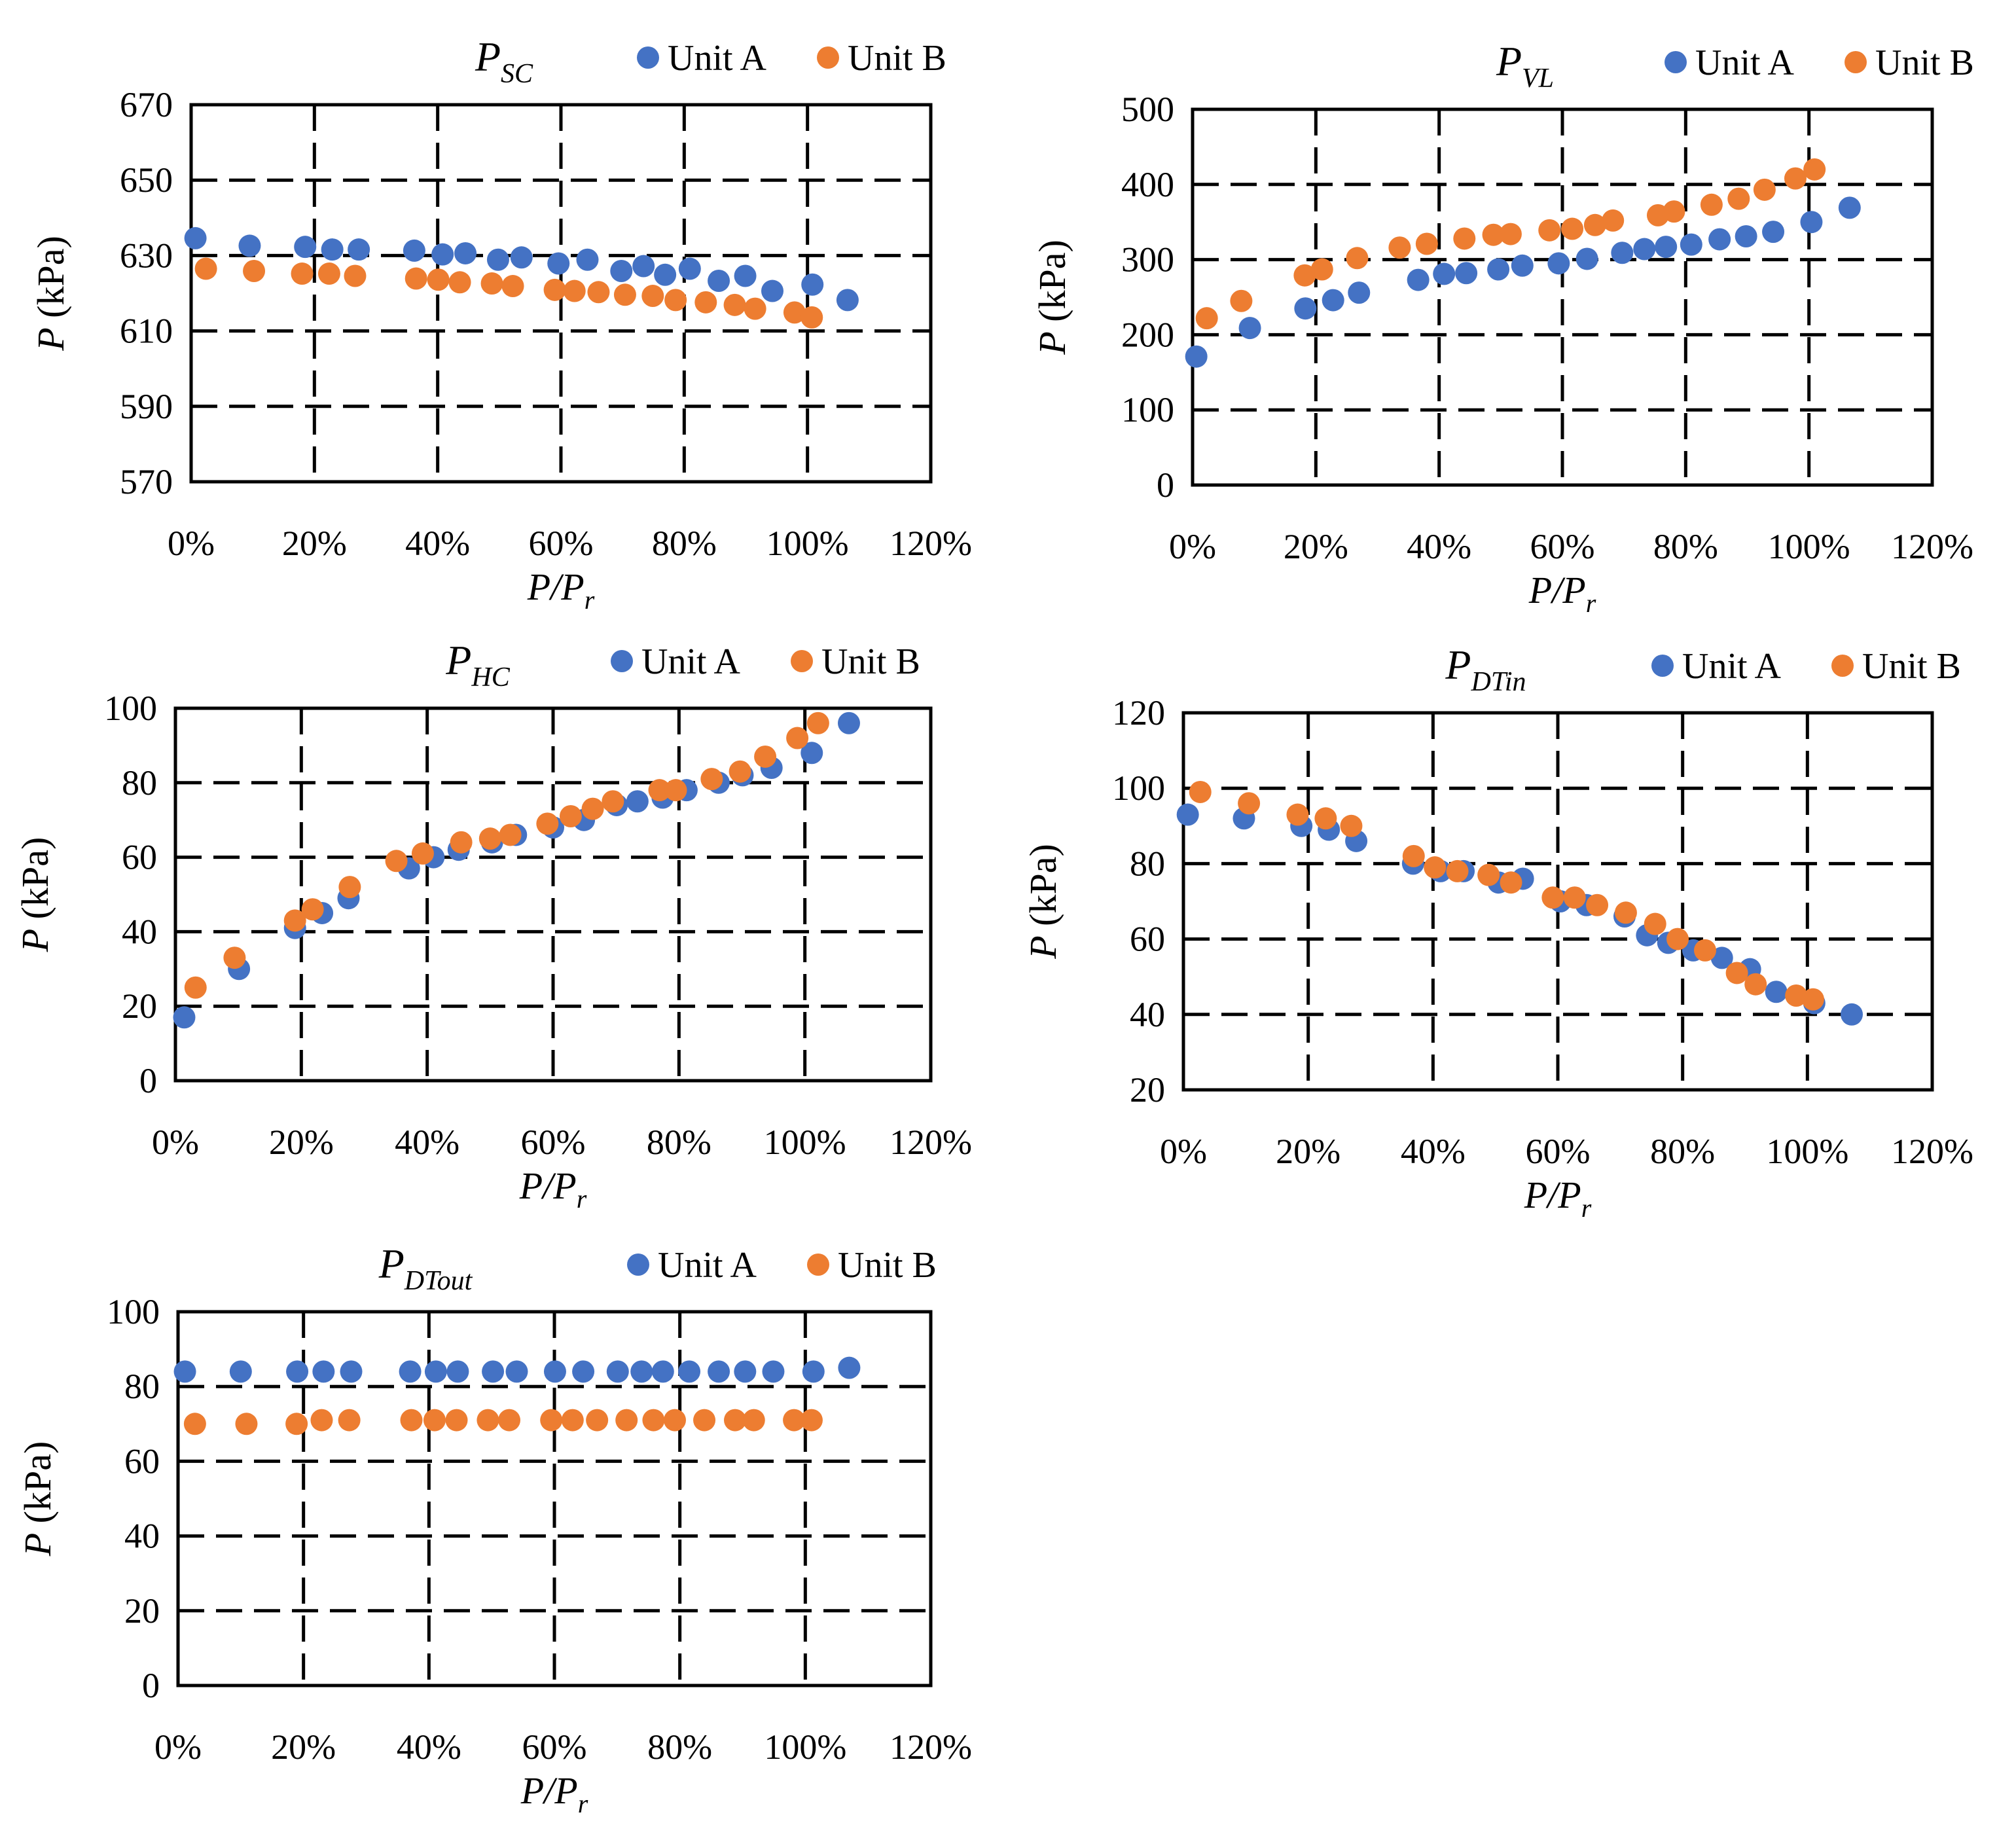 The height and width of the screenshot is (1821, 2016). What do you see at coordinates (707, 1265) in the screenshot?
I see `legend-label: Unit A` at bounding box center [707, 1265].